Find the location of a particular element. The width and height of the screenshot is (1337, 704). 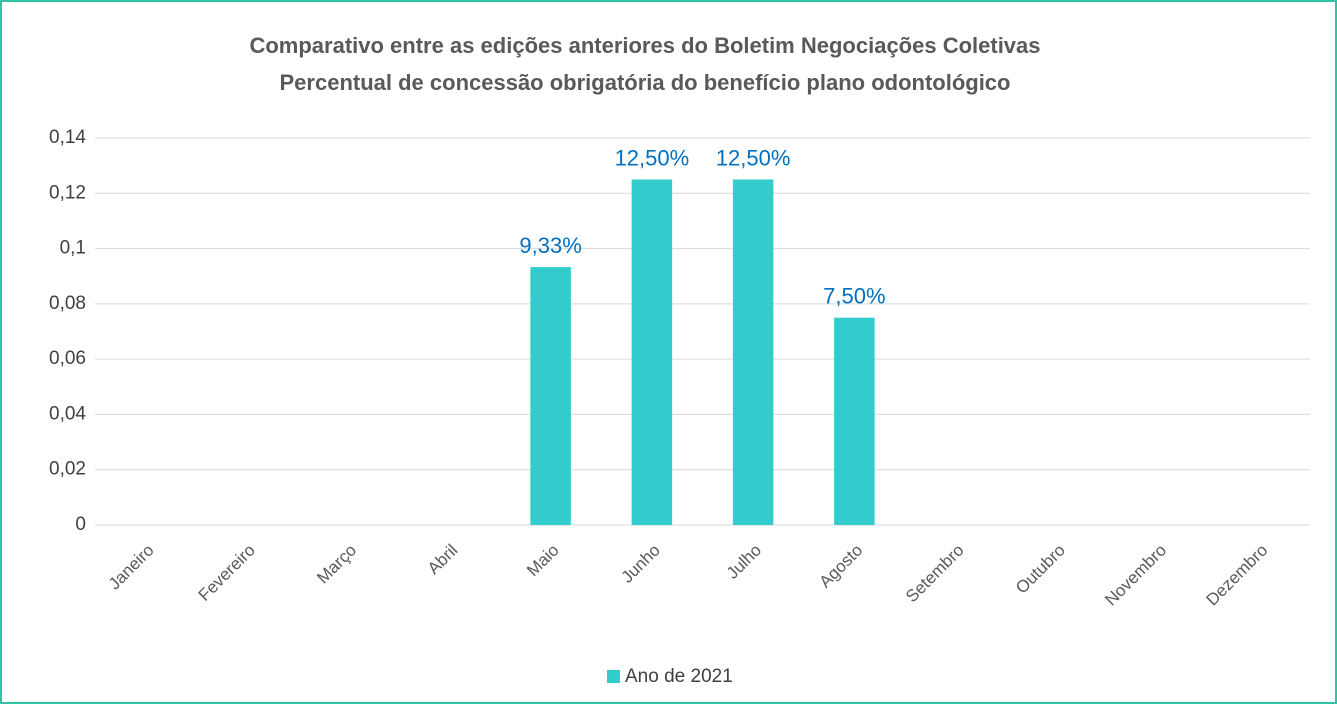

data-label: 7,50% is located at coordinates (854, 295).